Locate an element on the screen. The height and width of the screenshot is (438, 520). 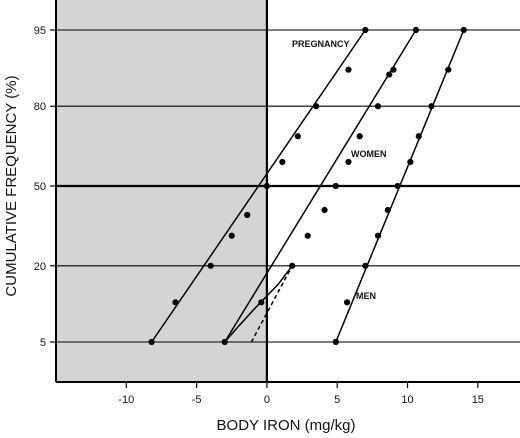
series-label-pregnancy: PREGNANCY is located at coordinates (321, 44).